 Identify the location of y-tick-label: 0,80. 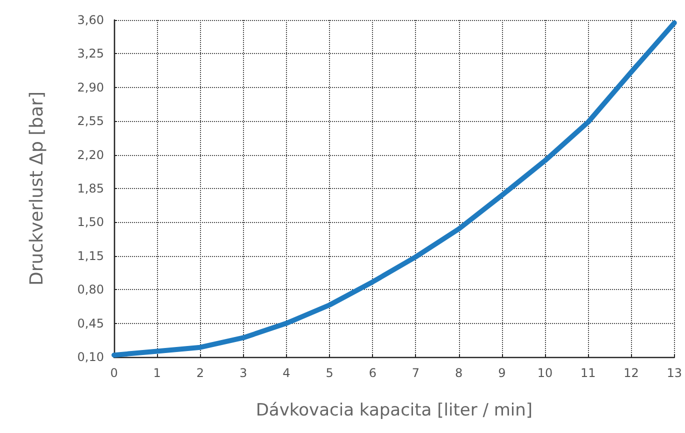
(90, 289).